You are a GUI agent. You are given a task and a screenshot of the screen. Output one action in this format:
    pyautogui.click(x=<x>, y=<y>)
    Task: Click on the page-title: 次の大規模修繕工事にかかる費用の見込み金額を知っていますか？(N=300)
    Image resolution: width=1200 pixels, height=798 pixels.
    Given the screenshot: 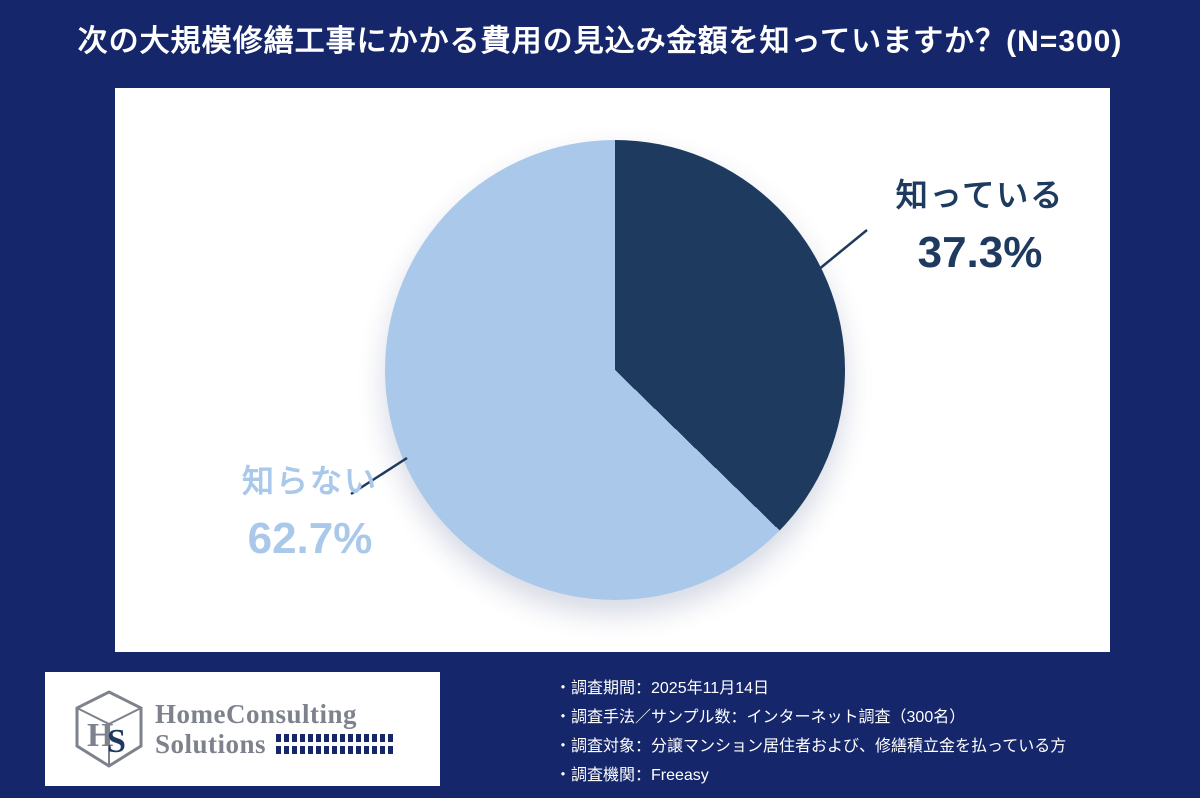 What is the action you would take?
    pyautogui.click(x=600, y=41)
    